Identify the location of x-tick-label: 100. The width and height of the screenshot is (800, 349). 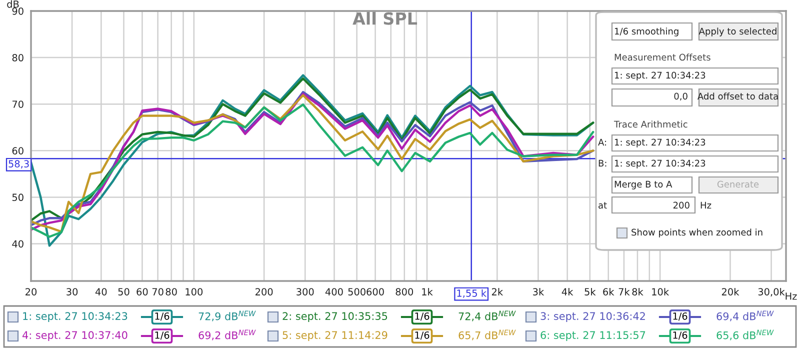
(194, 292).